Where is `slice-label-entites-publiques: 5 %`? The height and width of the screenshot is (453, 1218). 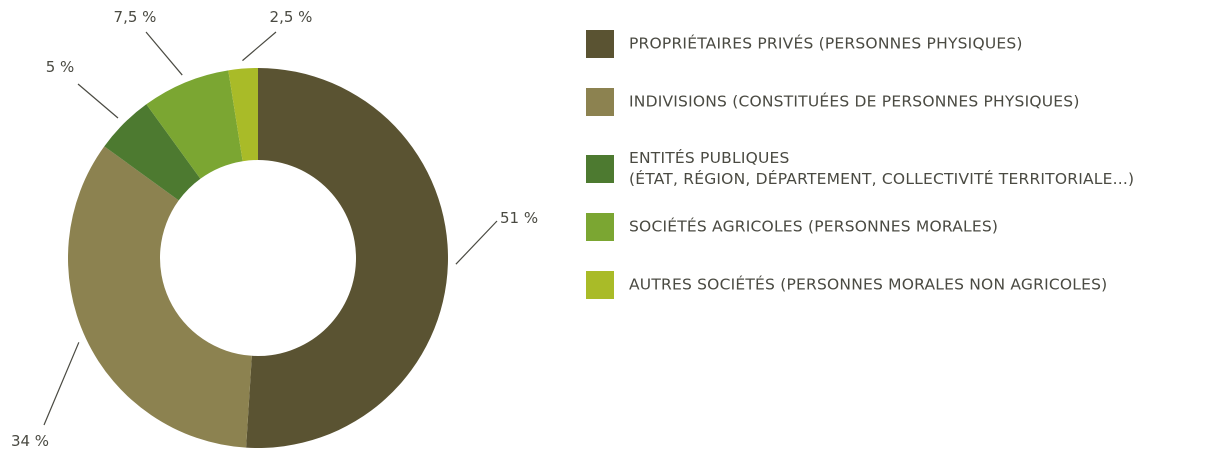
slice-label-entites-publiques: 5 % is located at coordinates (60, 67).